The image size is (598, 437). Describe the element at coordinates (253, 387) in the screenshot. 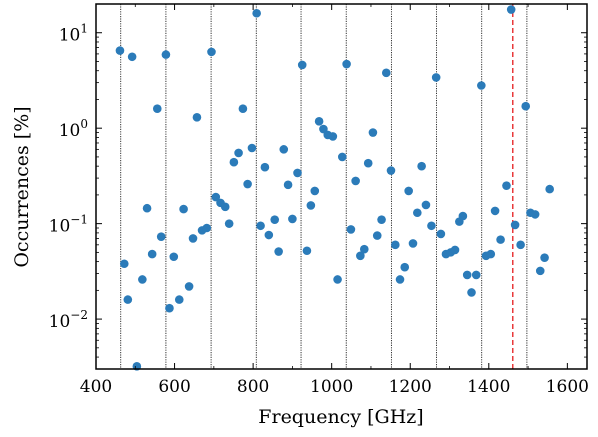

I see `x-tick-label: 800` at that location.